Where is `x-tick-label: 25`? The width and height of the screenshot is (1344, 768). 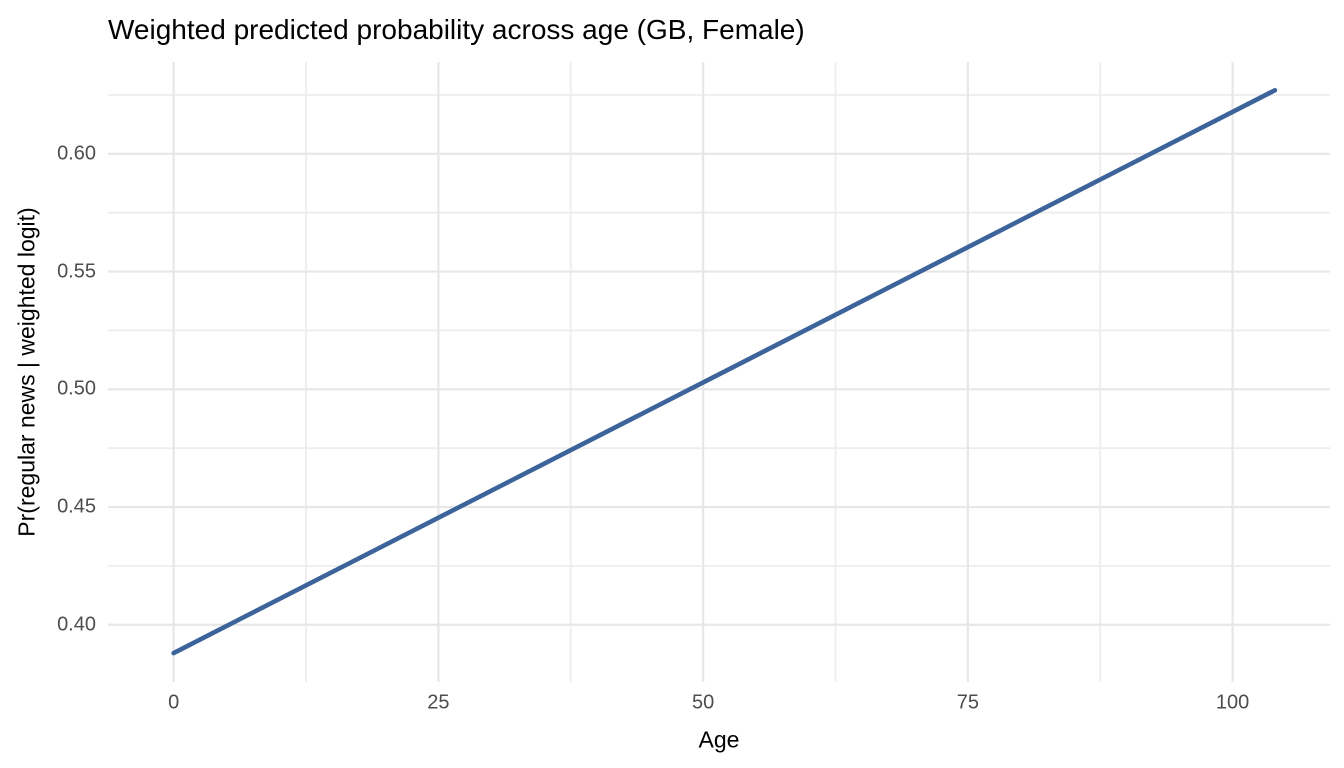 x-tick-label: 25 is located at coordinates (438, 702).